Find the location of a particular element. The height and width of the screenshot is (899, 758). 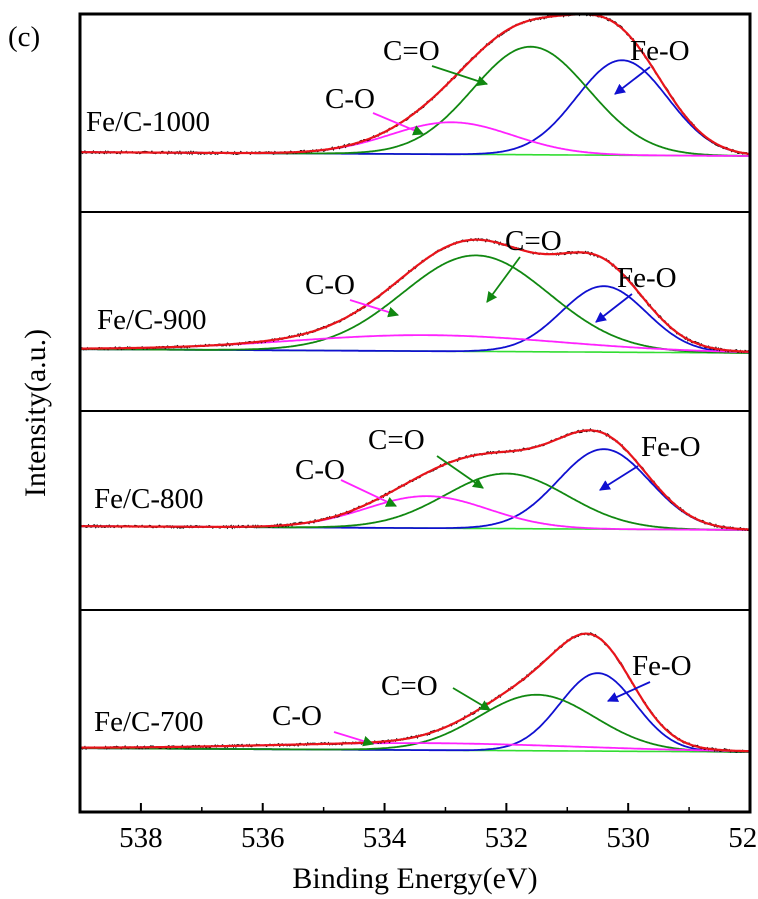

sample-label: Fe/C-900 is located at coordinates (152, 320).